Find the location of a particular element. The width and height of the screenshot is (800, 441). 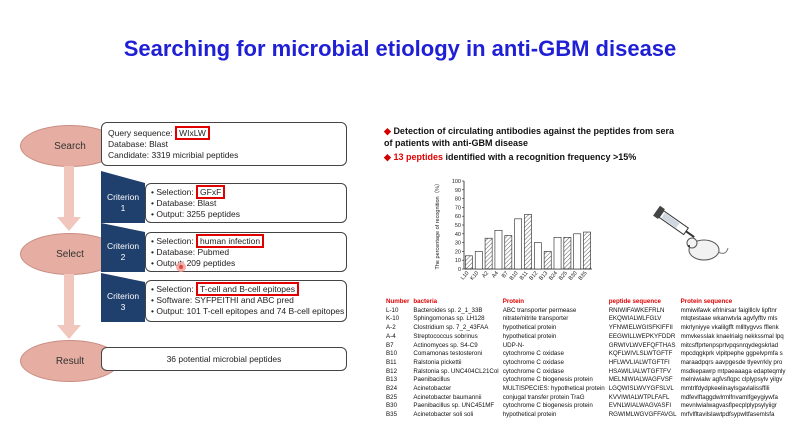

x-tick-label: L10 is located at coordinates (465, 275).